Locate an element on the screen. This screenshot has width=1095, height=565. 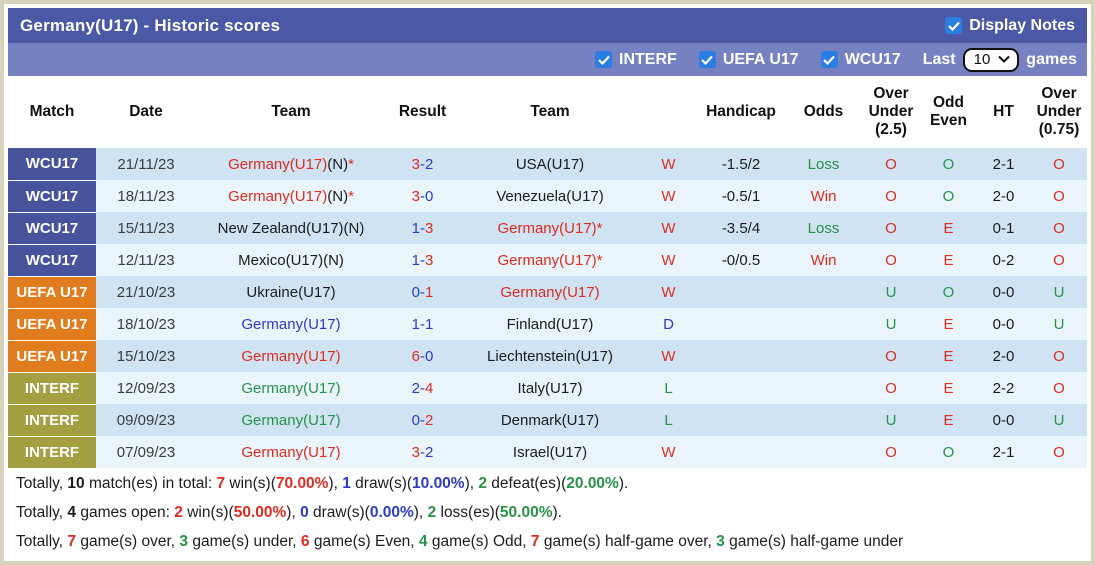
games-label: games is located at coordinates (1051, 59).